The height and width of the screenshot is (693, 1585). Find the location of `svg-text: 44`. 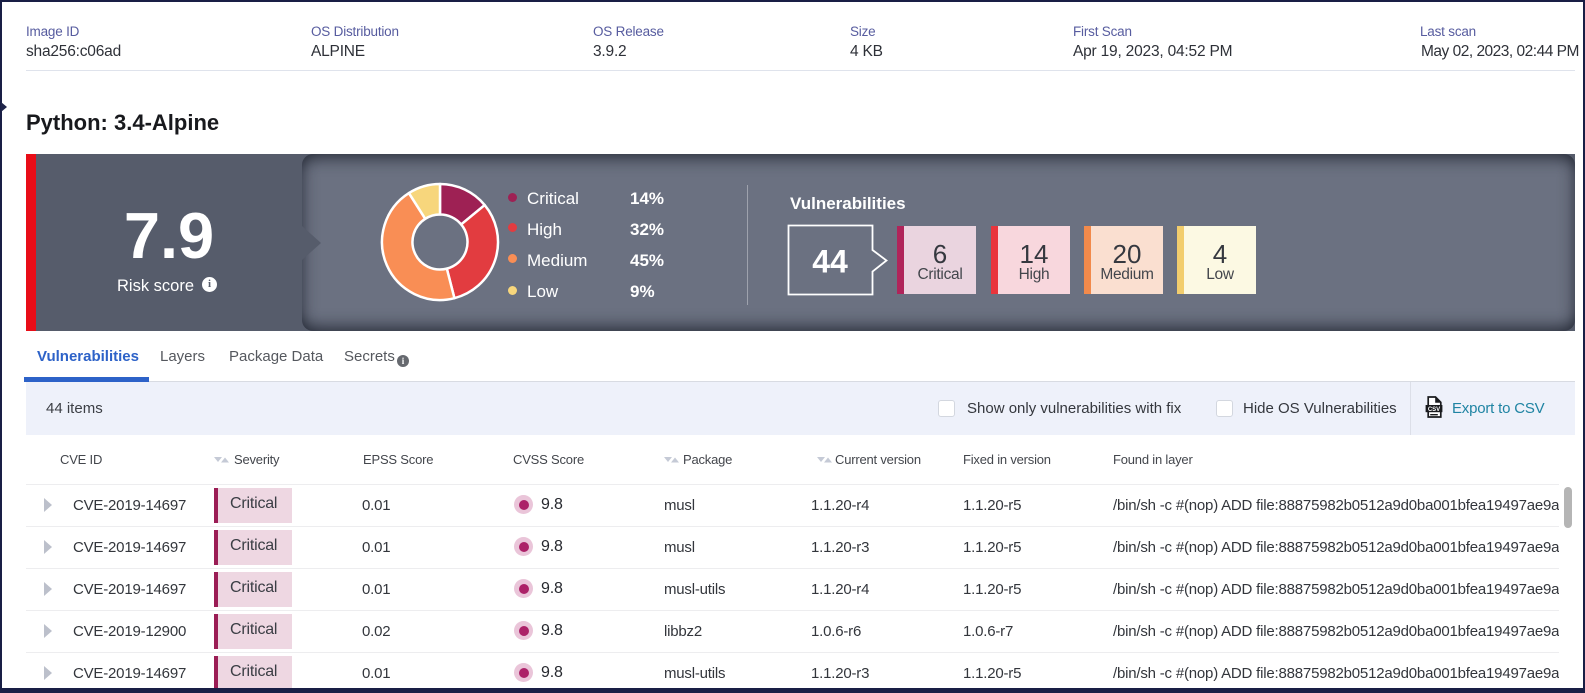

svg-text: 44 is located at coordinates (830, 262).